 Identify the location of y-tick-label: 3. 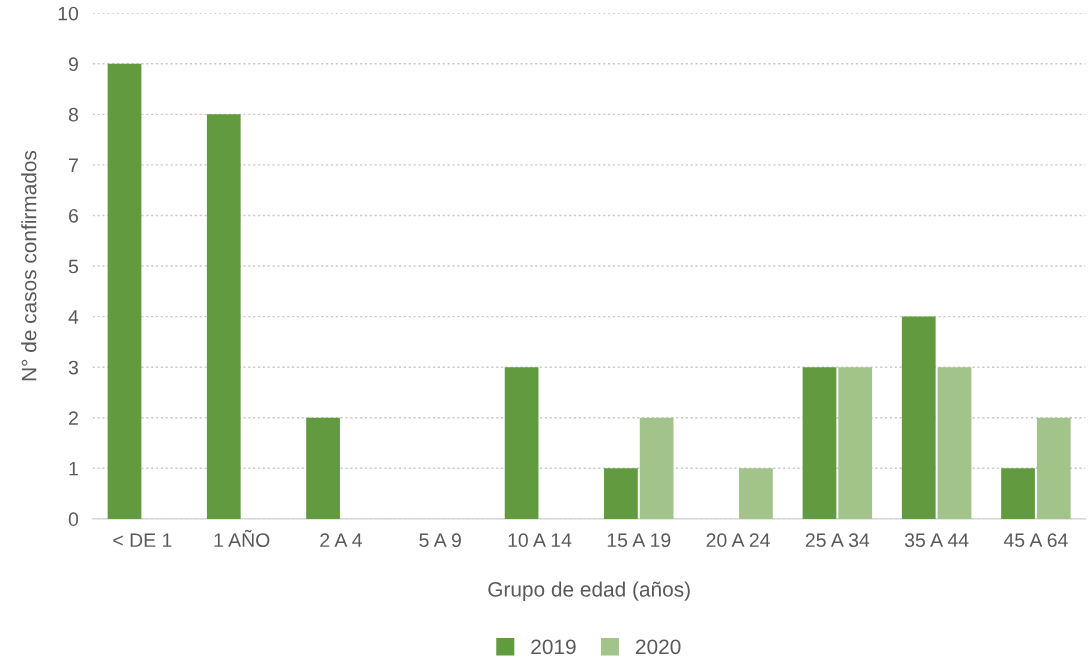
(73, 367).